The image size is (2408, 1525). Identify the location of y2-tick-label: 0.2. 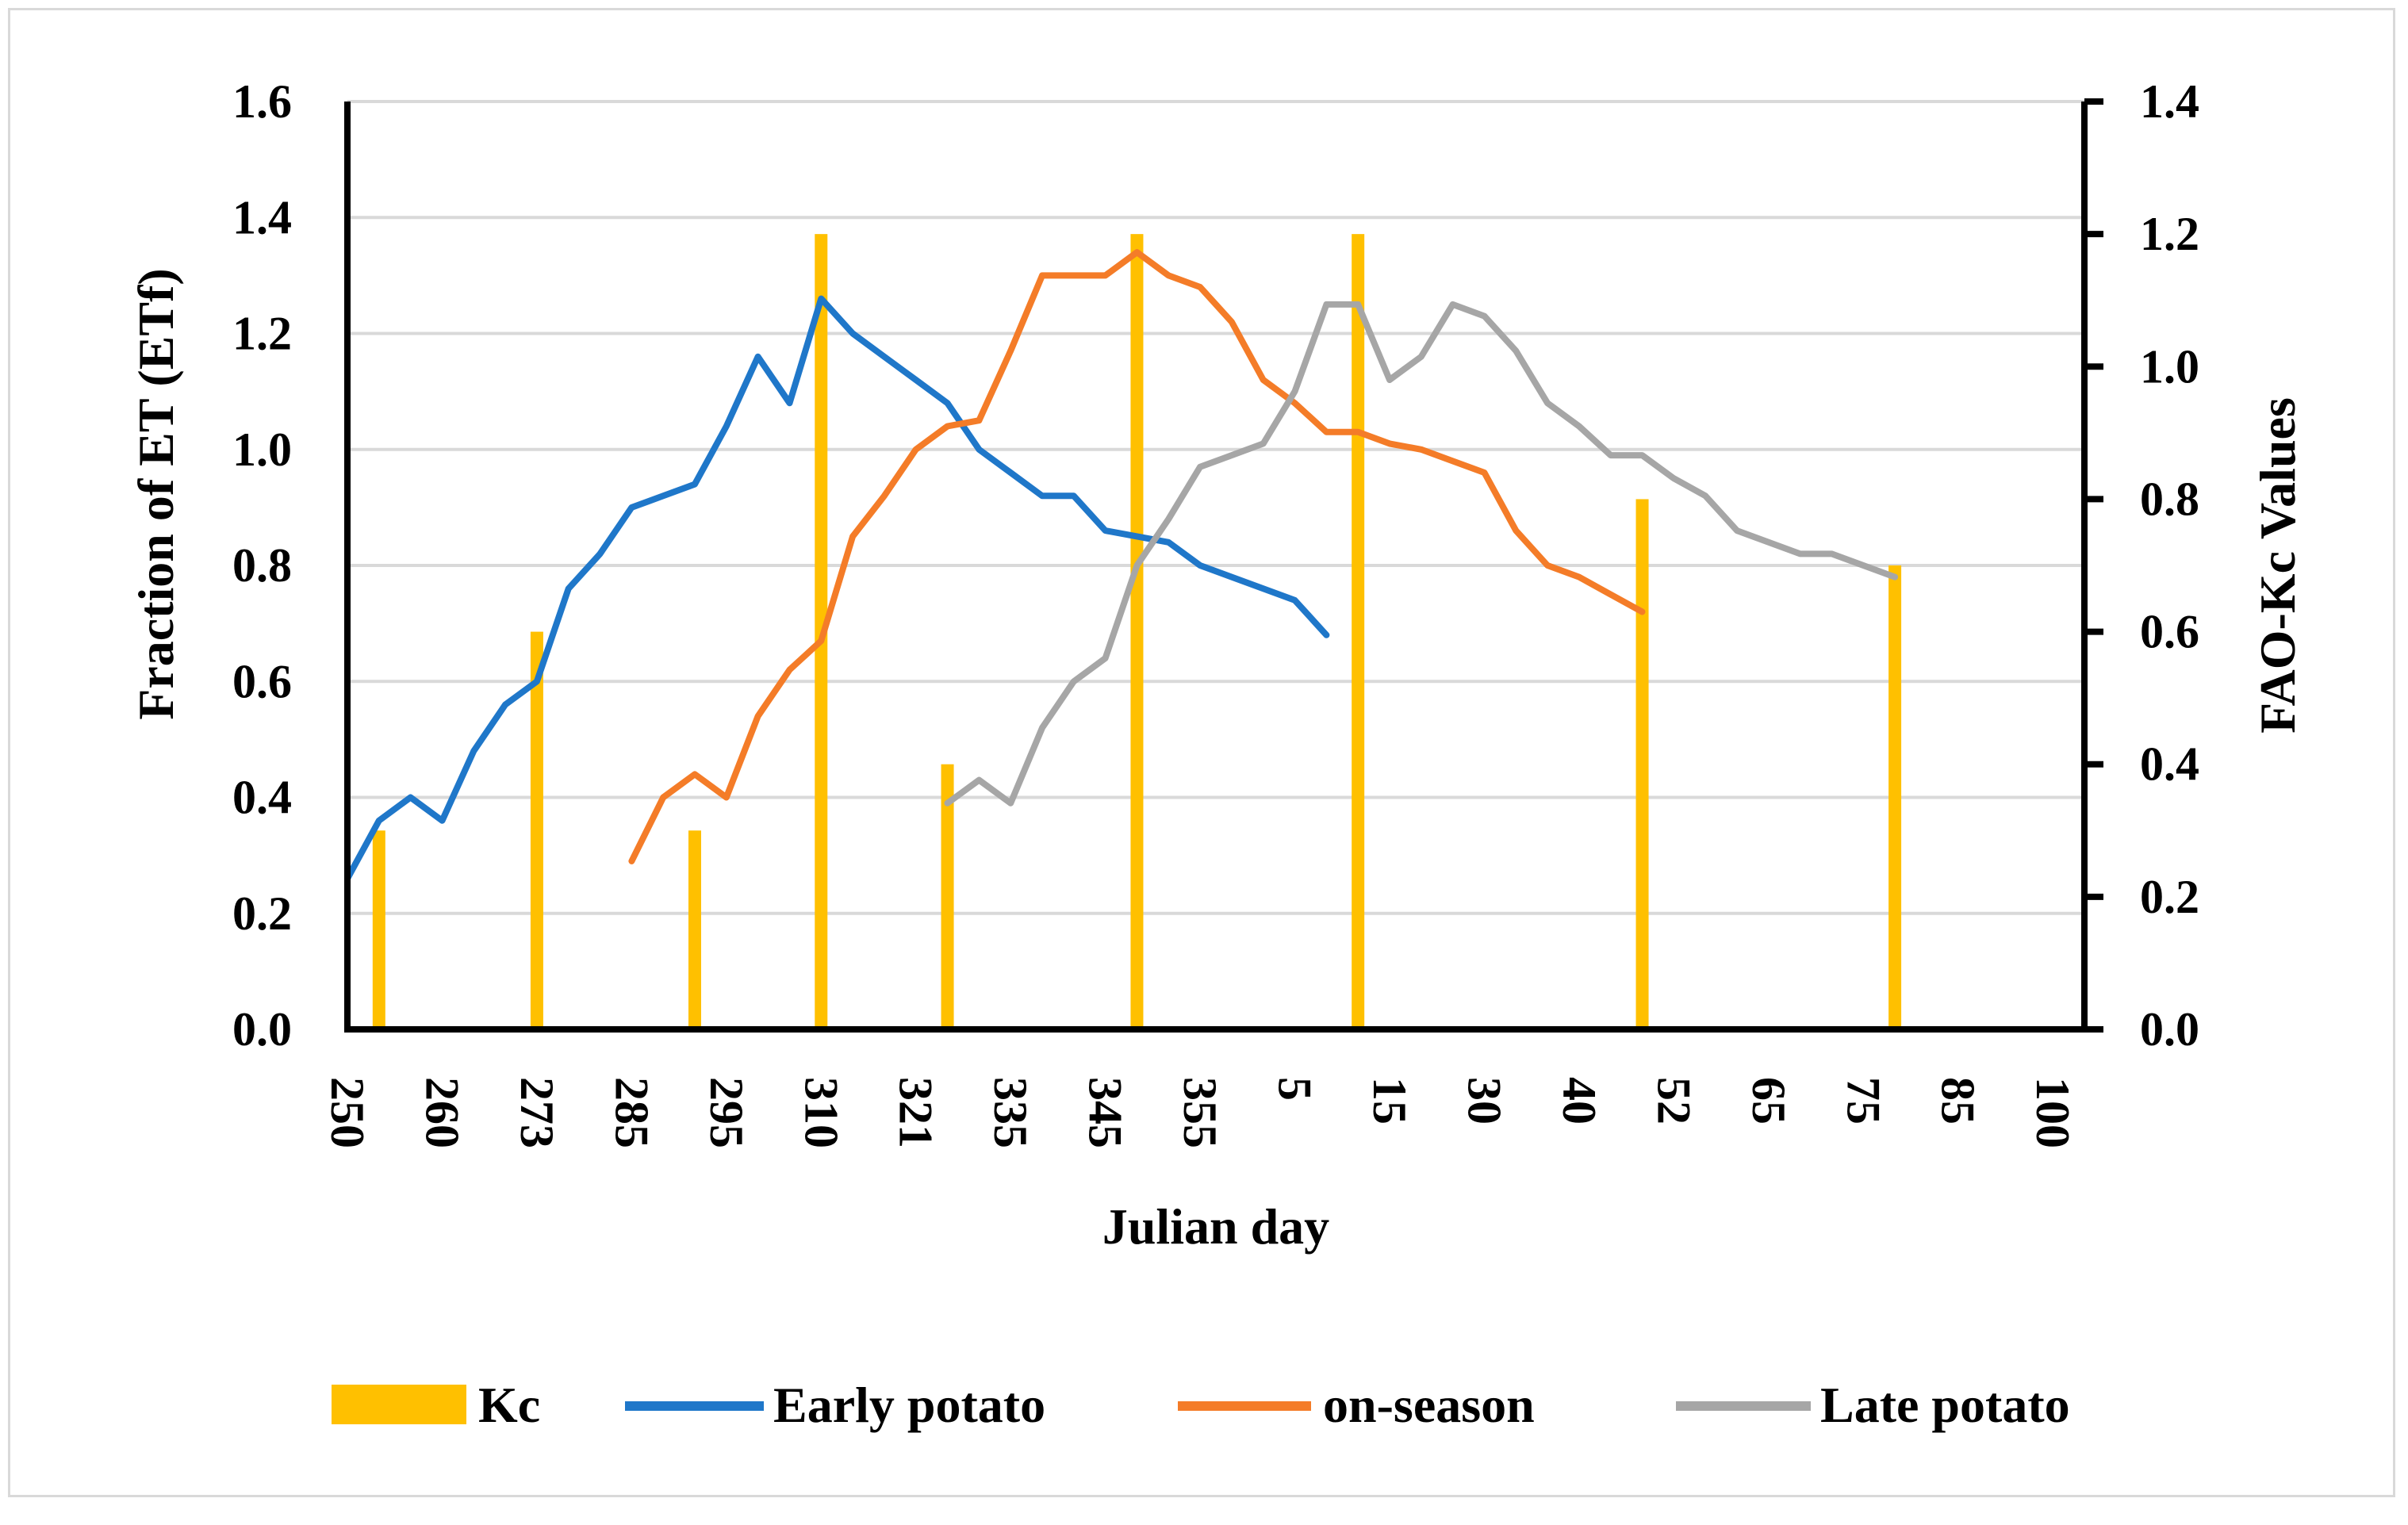
(2169, 897).